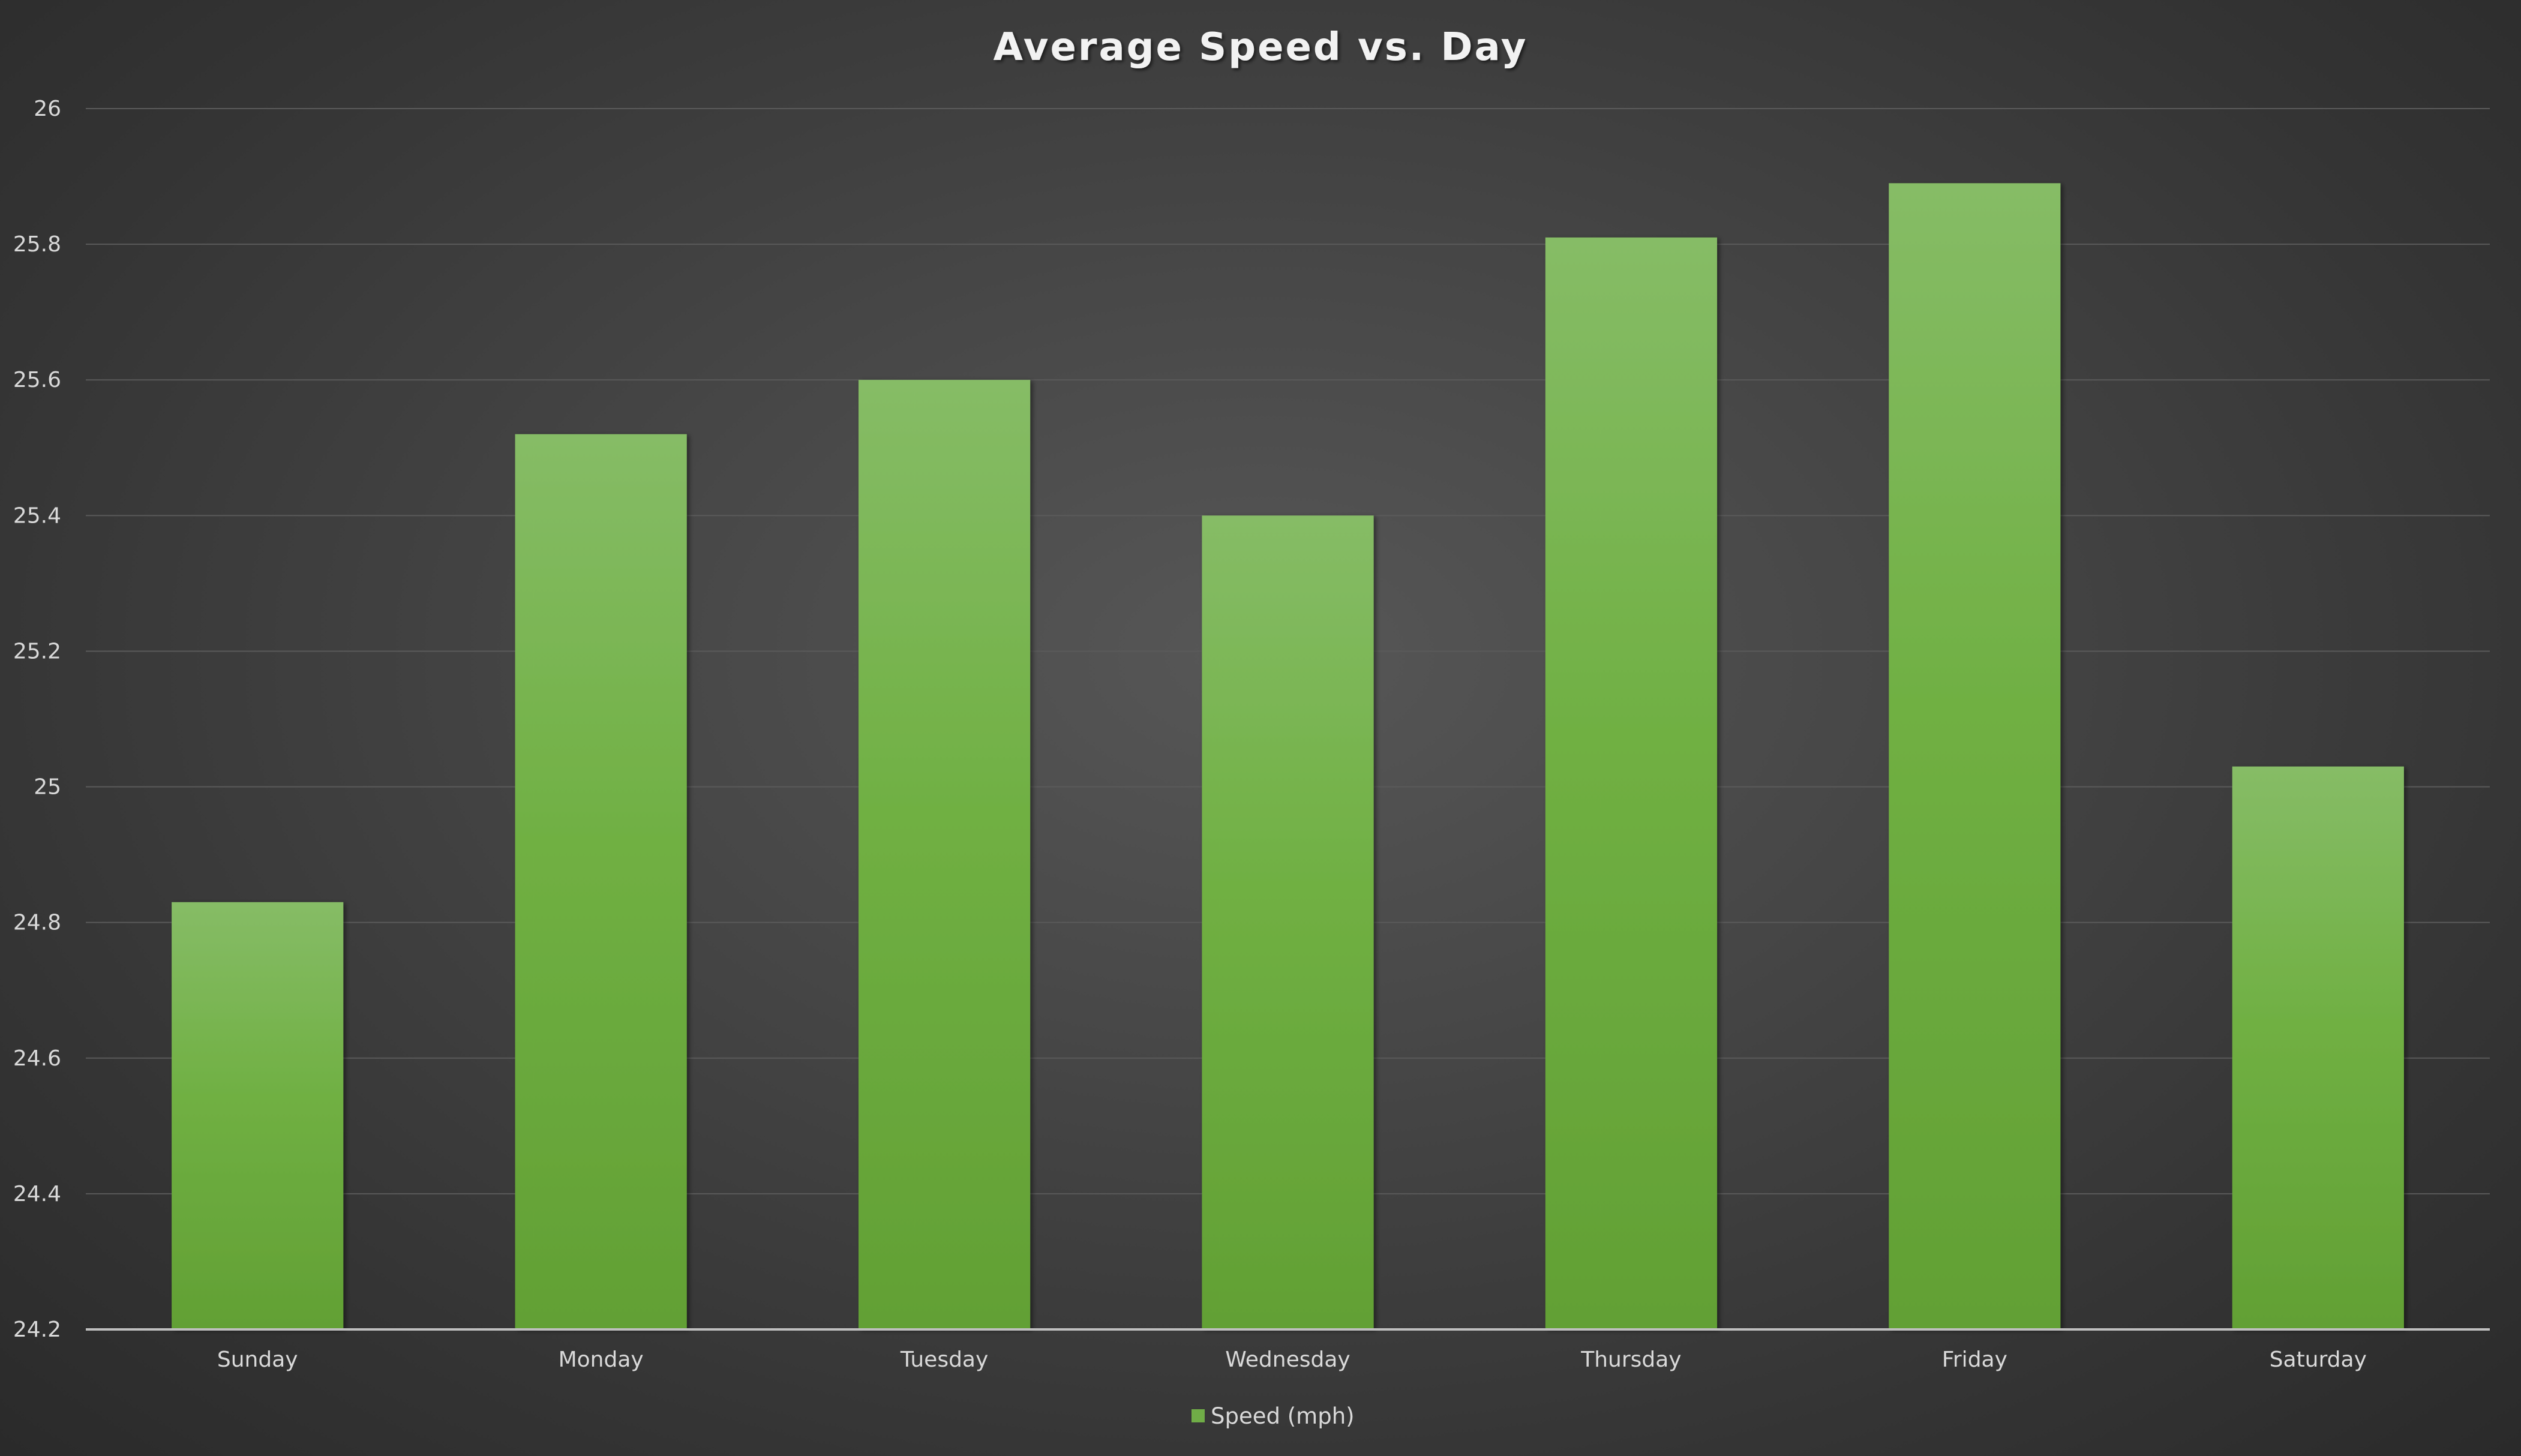 Image resolution: width=2521 pixels, height=1456 pixels. I want to click on y-tick-label: 25, so click(47, 788).